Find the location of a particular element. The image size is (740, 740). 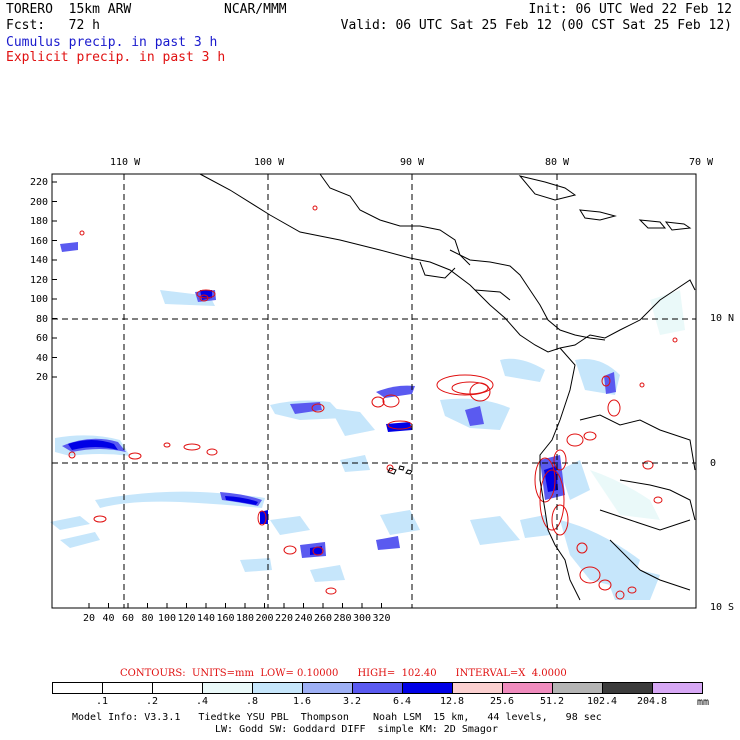

lat-label-10s: 10 S is located at coordinates (722, 607).